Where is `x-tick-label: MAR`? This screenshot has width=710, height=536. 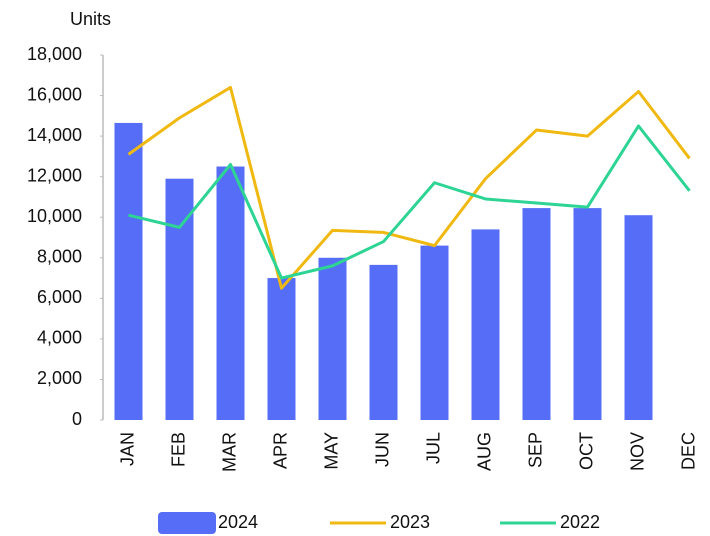
x-tick-label: MAR is located at coordinates (229, 452).